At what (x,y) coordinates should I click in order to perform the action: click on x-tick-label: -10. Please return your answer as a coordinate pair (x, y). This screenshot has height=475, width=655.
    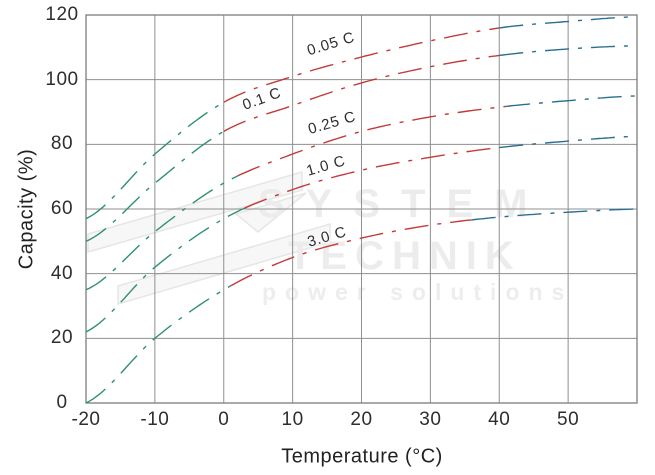
    Looking at the image, I should click on (155, 419).